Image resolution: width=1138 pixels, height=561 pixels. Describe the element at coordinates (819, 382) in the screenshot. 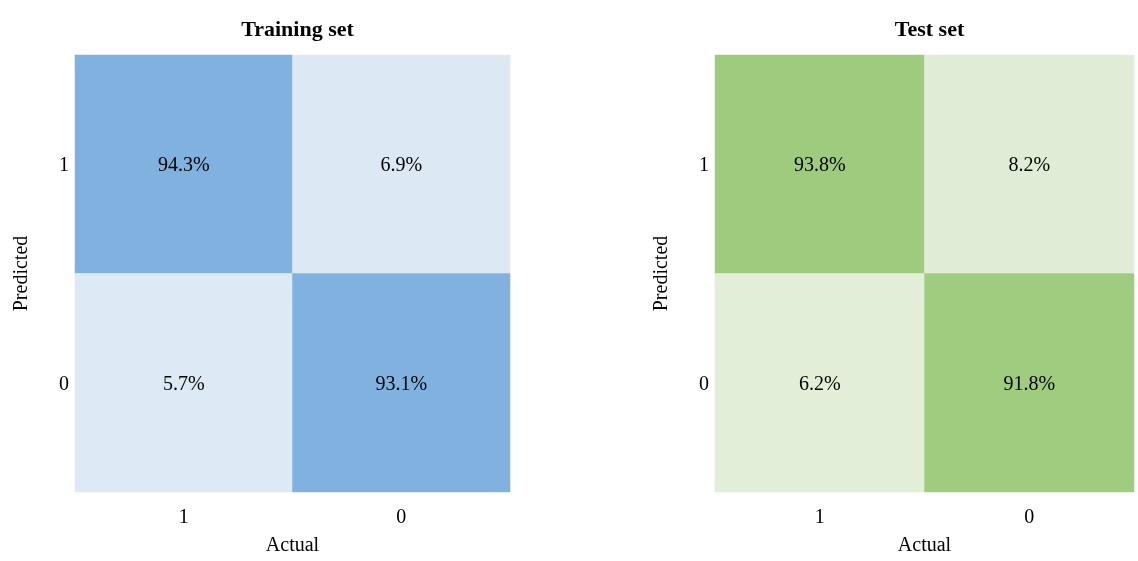

I see `data-label: 6.2%` at that location.